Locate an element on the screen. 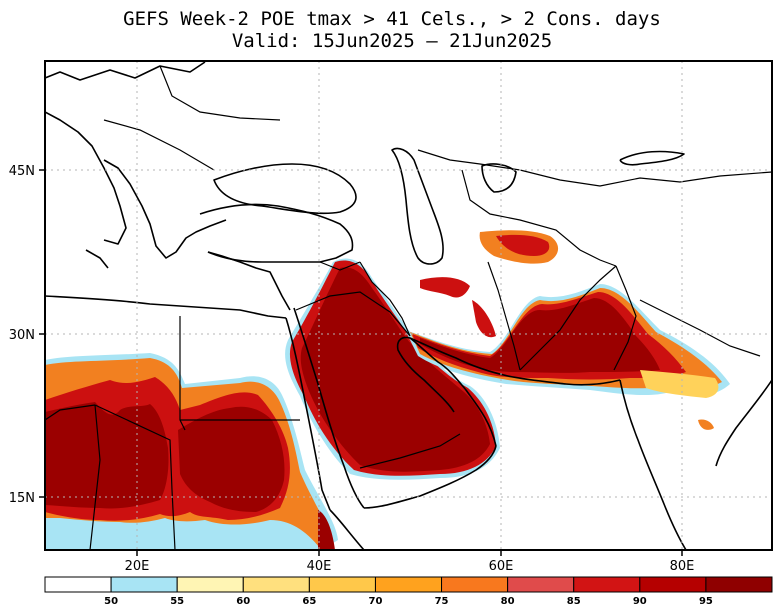 The height and width of the screenshot is (615, 784). colorbar-label-65: 65 is located at coordinates (309, 601).